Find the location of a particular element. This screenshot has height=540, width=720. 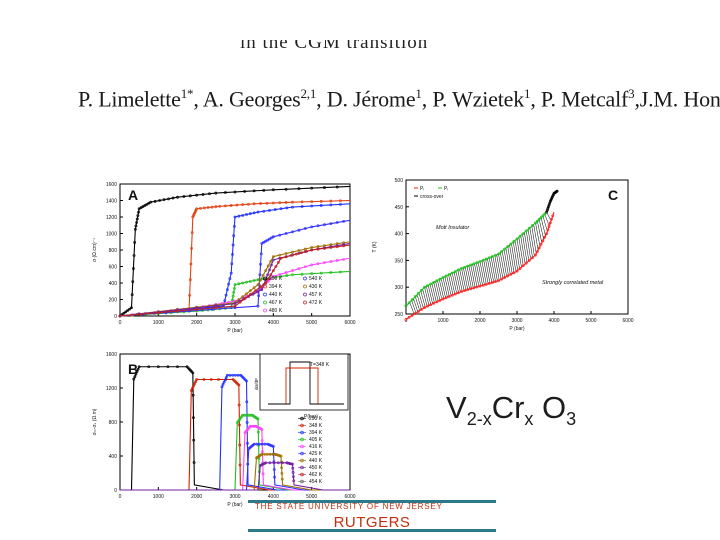

annotation-mott-insulator: Mott Insulator is located at coordinates (453, 228).